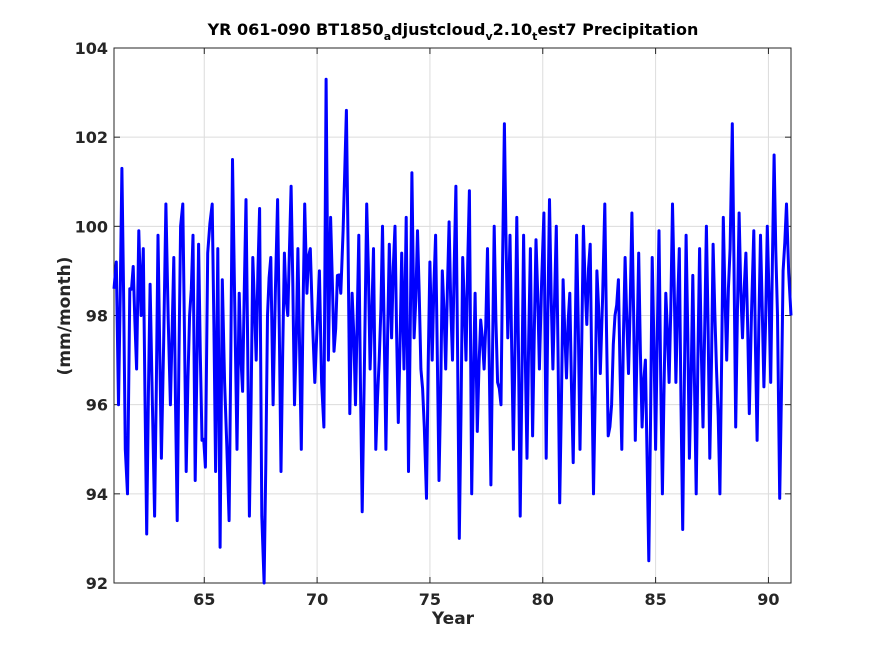  What do you see at coordinates (655, 599) in the screenshot?
I see `x-tick-label: 85` at bounding box center [655, 599].